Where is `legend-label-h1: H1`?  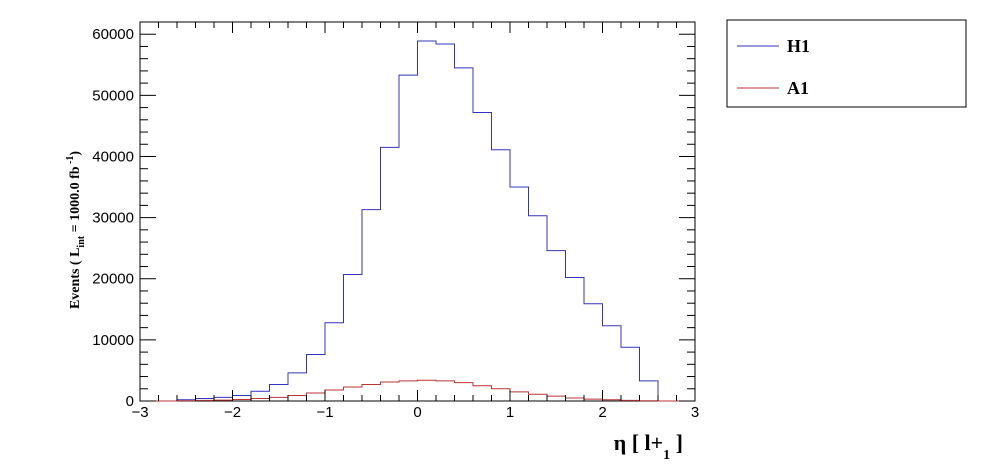 legend-label-h1: H1 is located at coordinates (798, 46).